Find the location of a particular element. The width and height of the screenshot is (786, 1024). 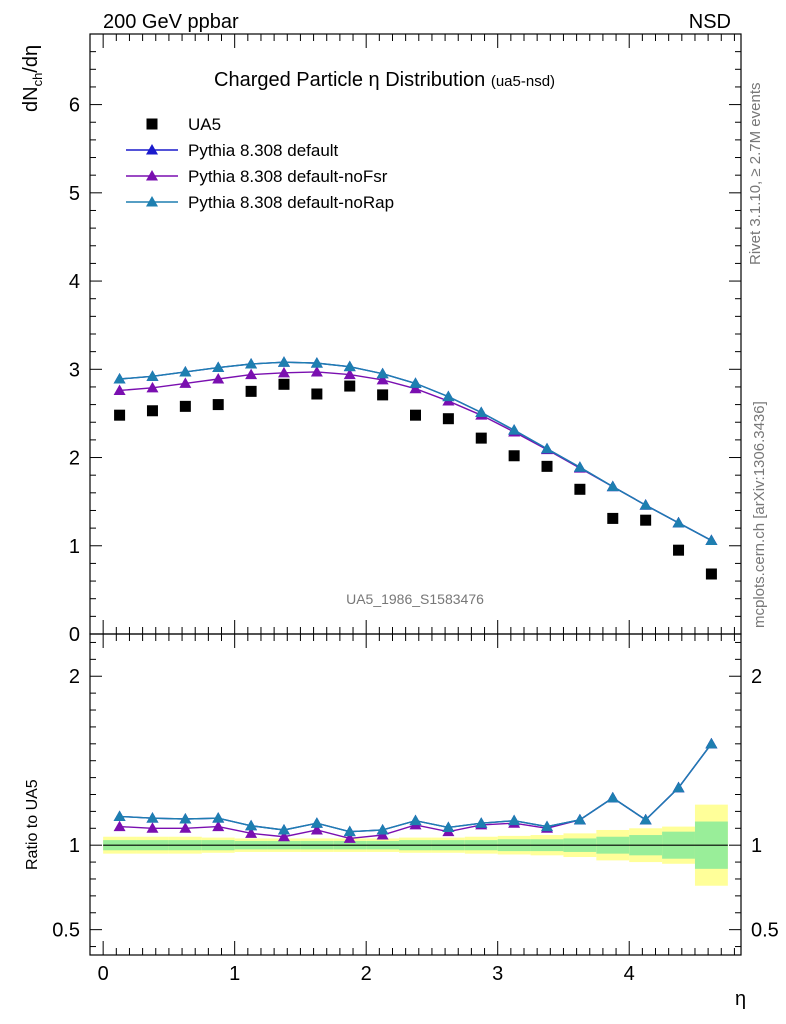

y-tick-label-right: 1 is located at coordinates (756, 846).